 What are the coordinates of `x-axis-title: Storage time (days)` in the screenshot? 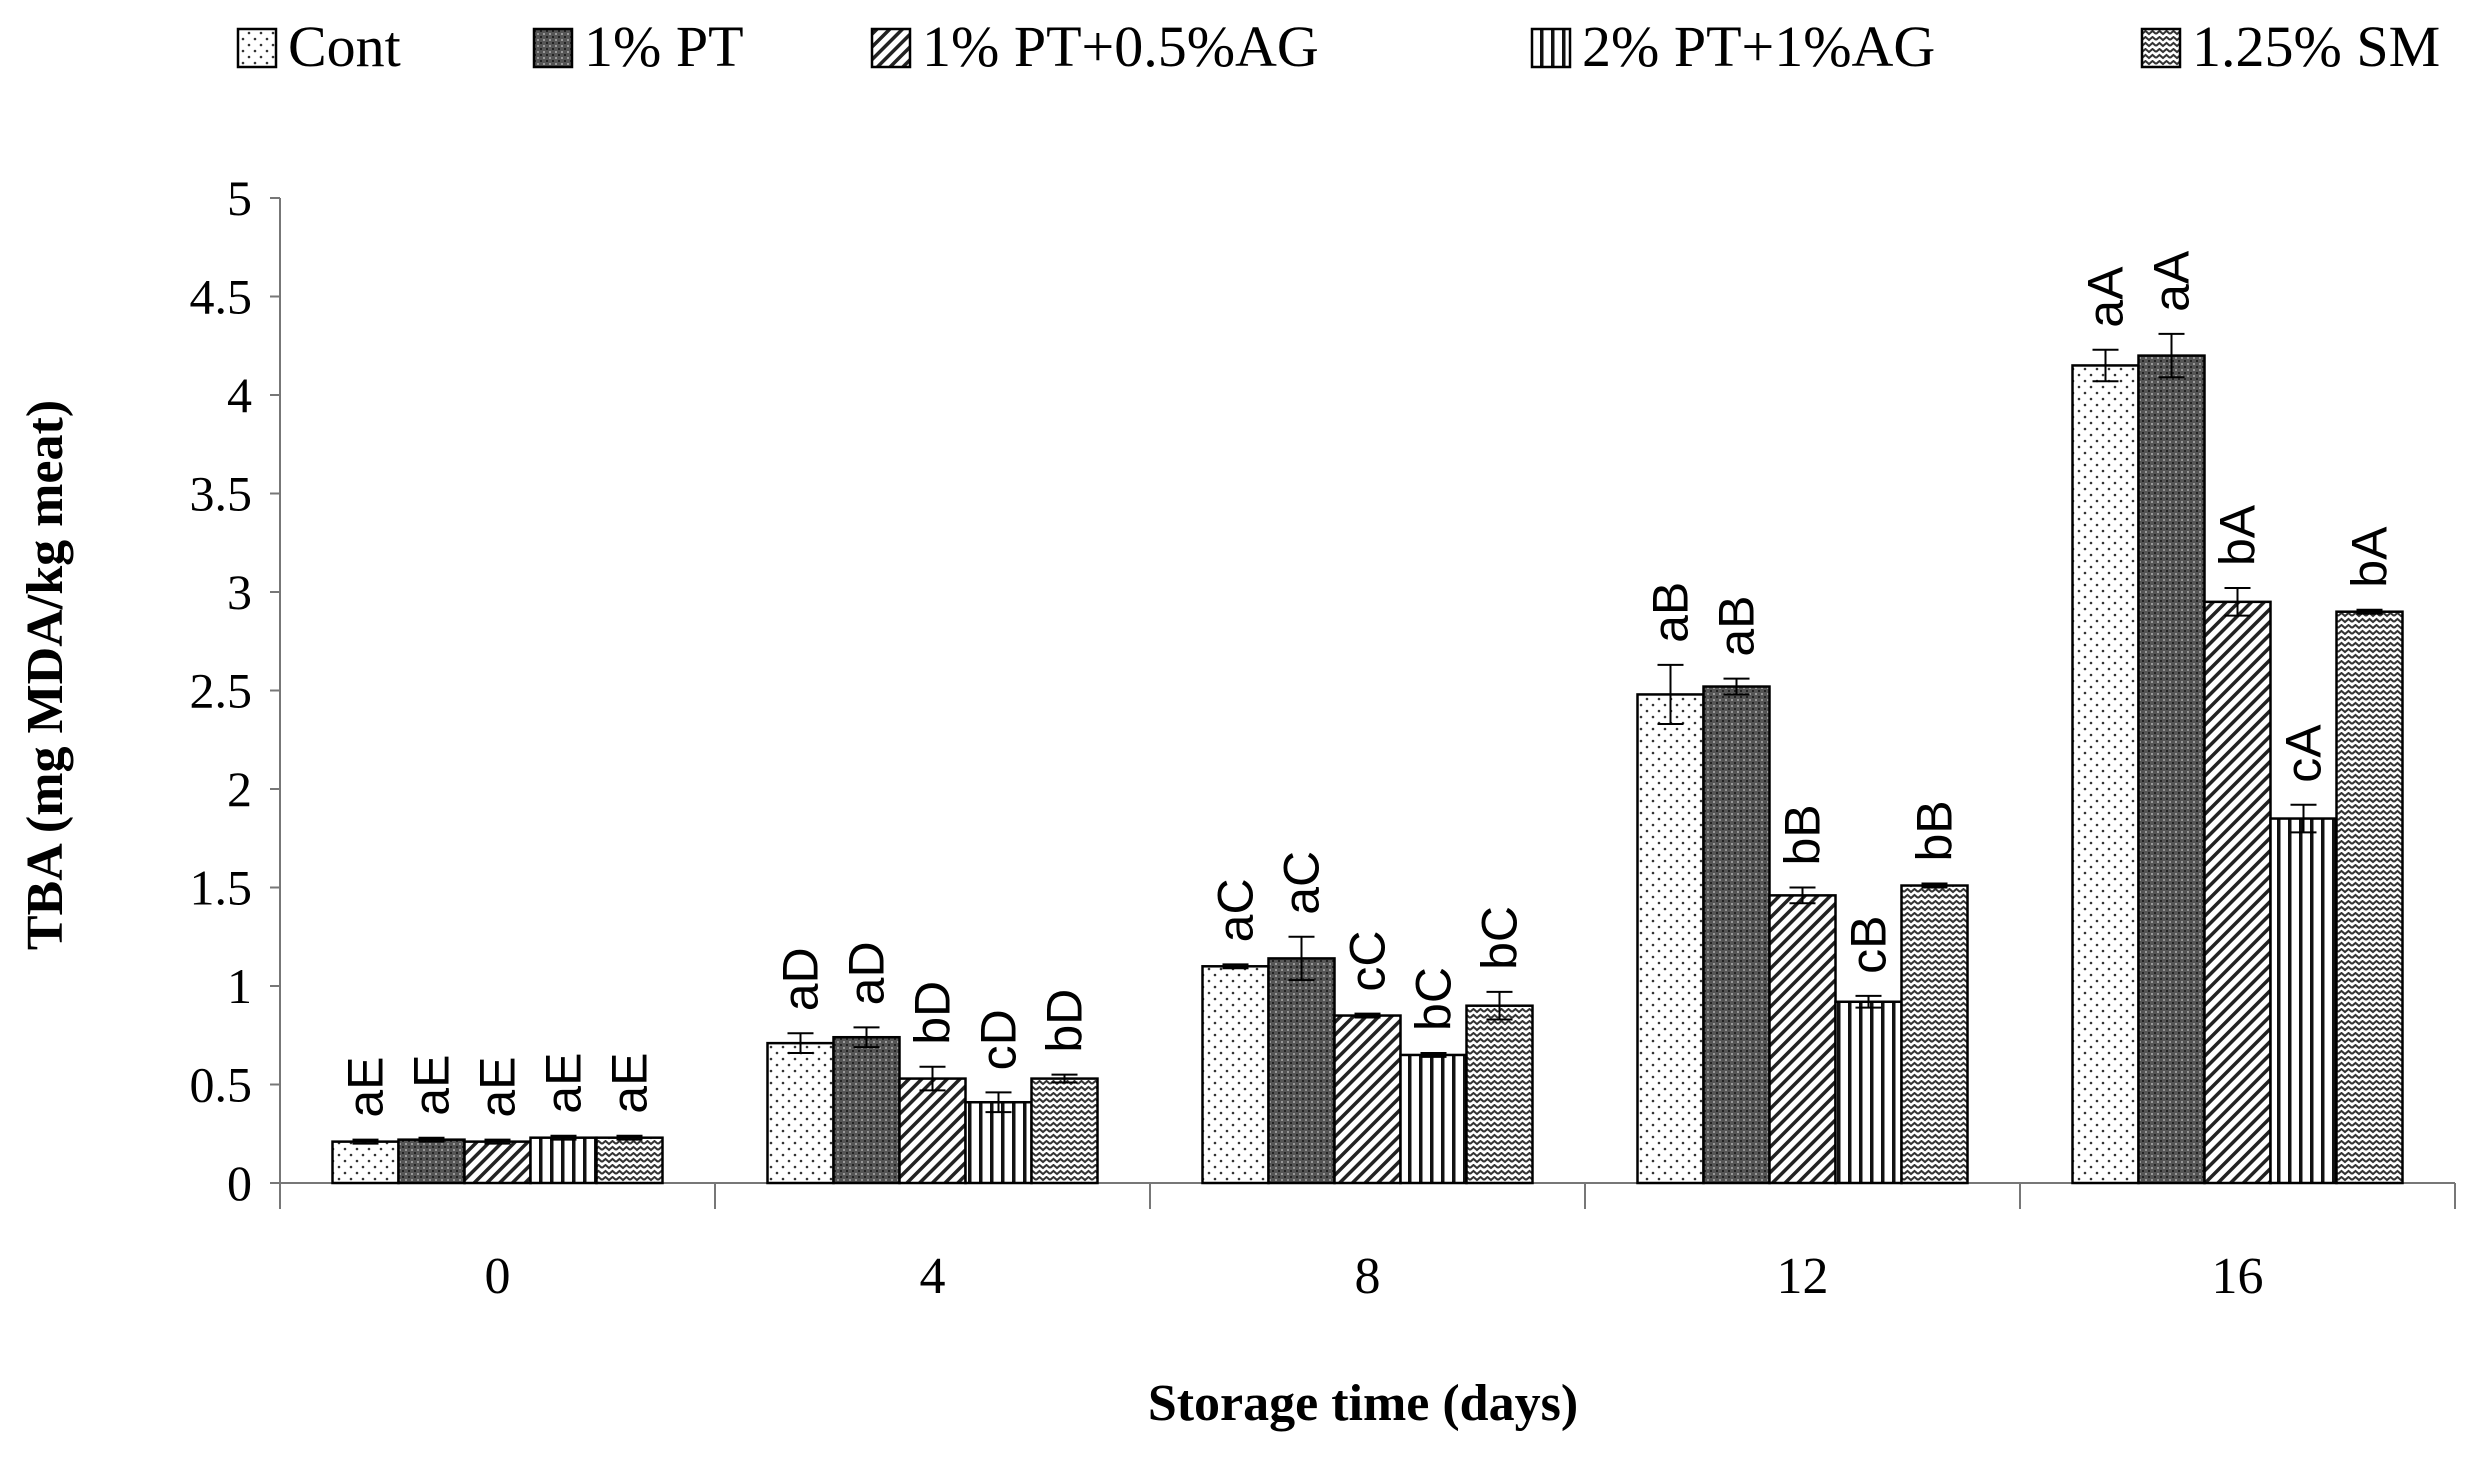 It's located at (1363, 1403).